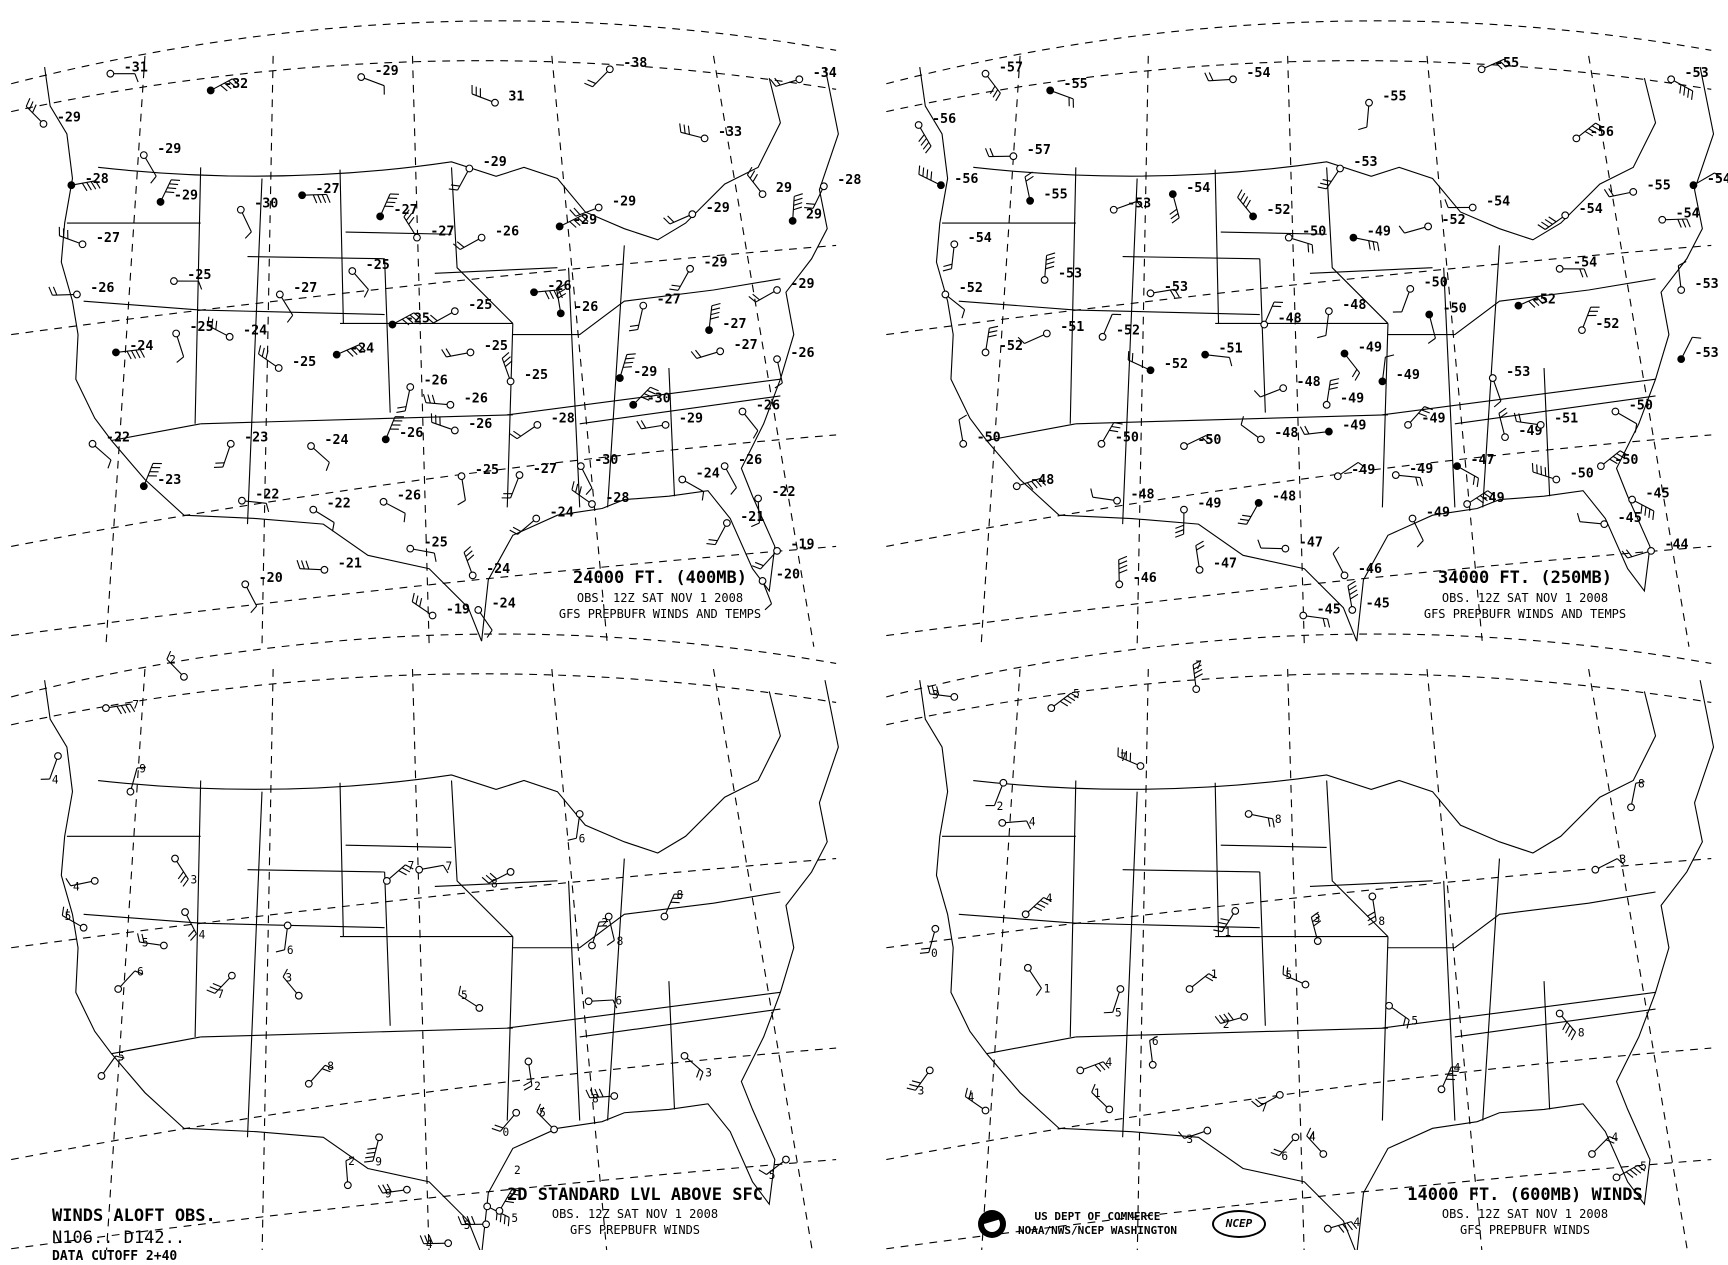  What do you see at coordinates (1414, 1020) in the screenshot?
I see `wind-speed-label: 5` at bounding box center [1414, 1020].